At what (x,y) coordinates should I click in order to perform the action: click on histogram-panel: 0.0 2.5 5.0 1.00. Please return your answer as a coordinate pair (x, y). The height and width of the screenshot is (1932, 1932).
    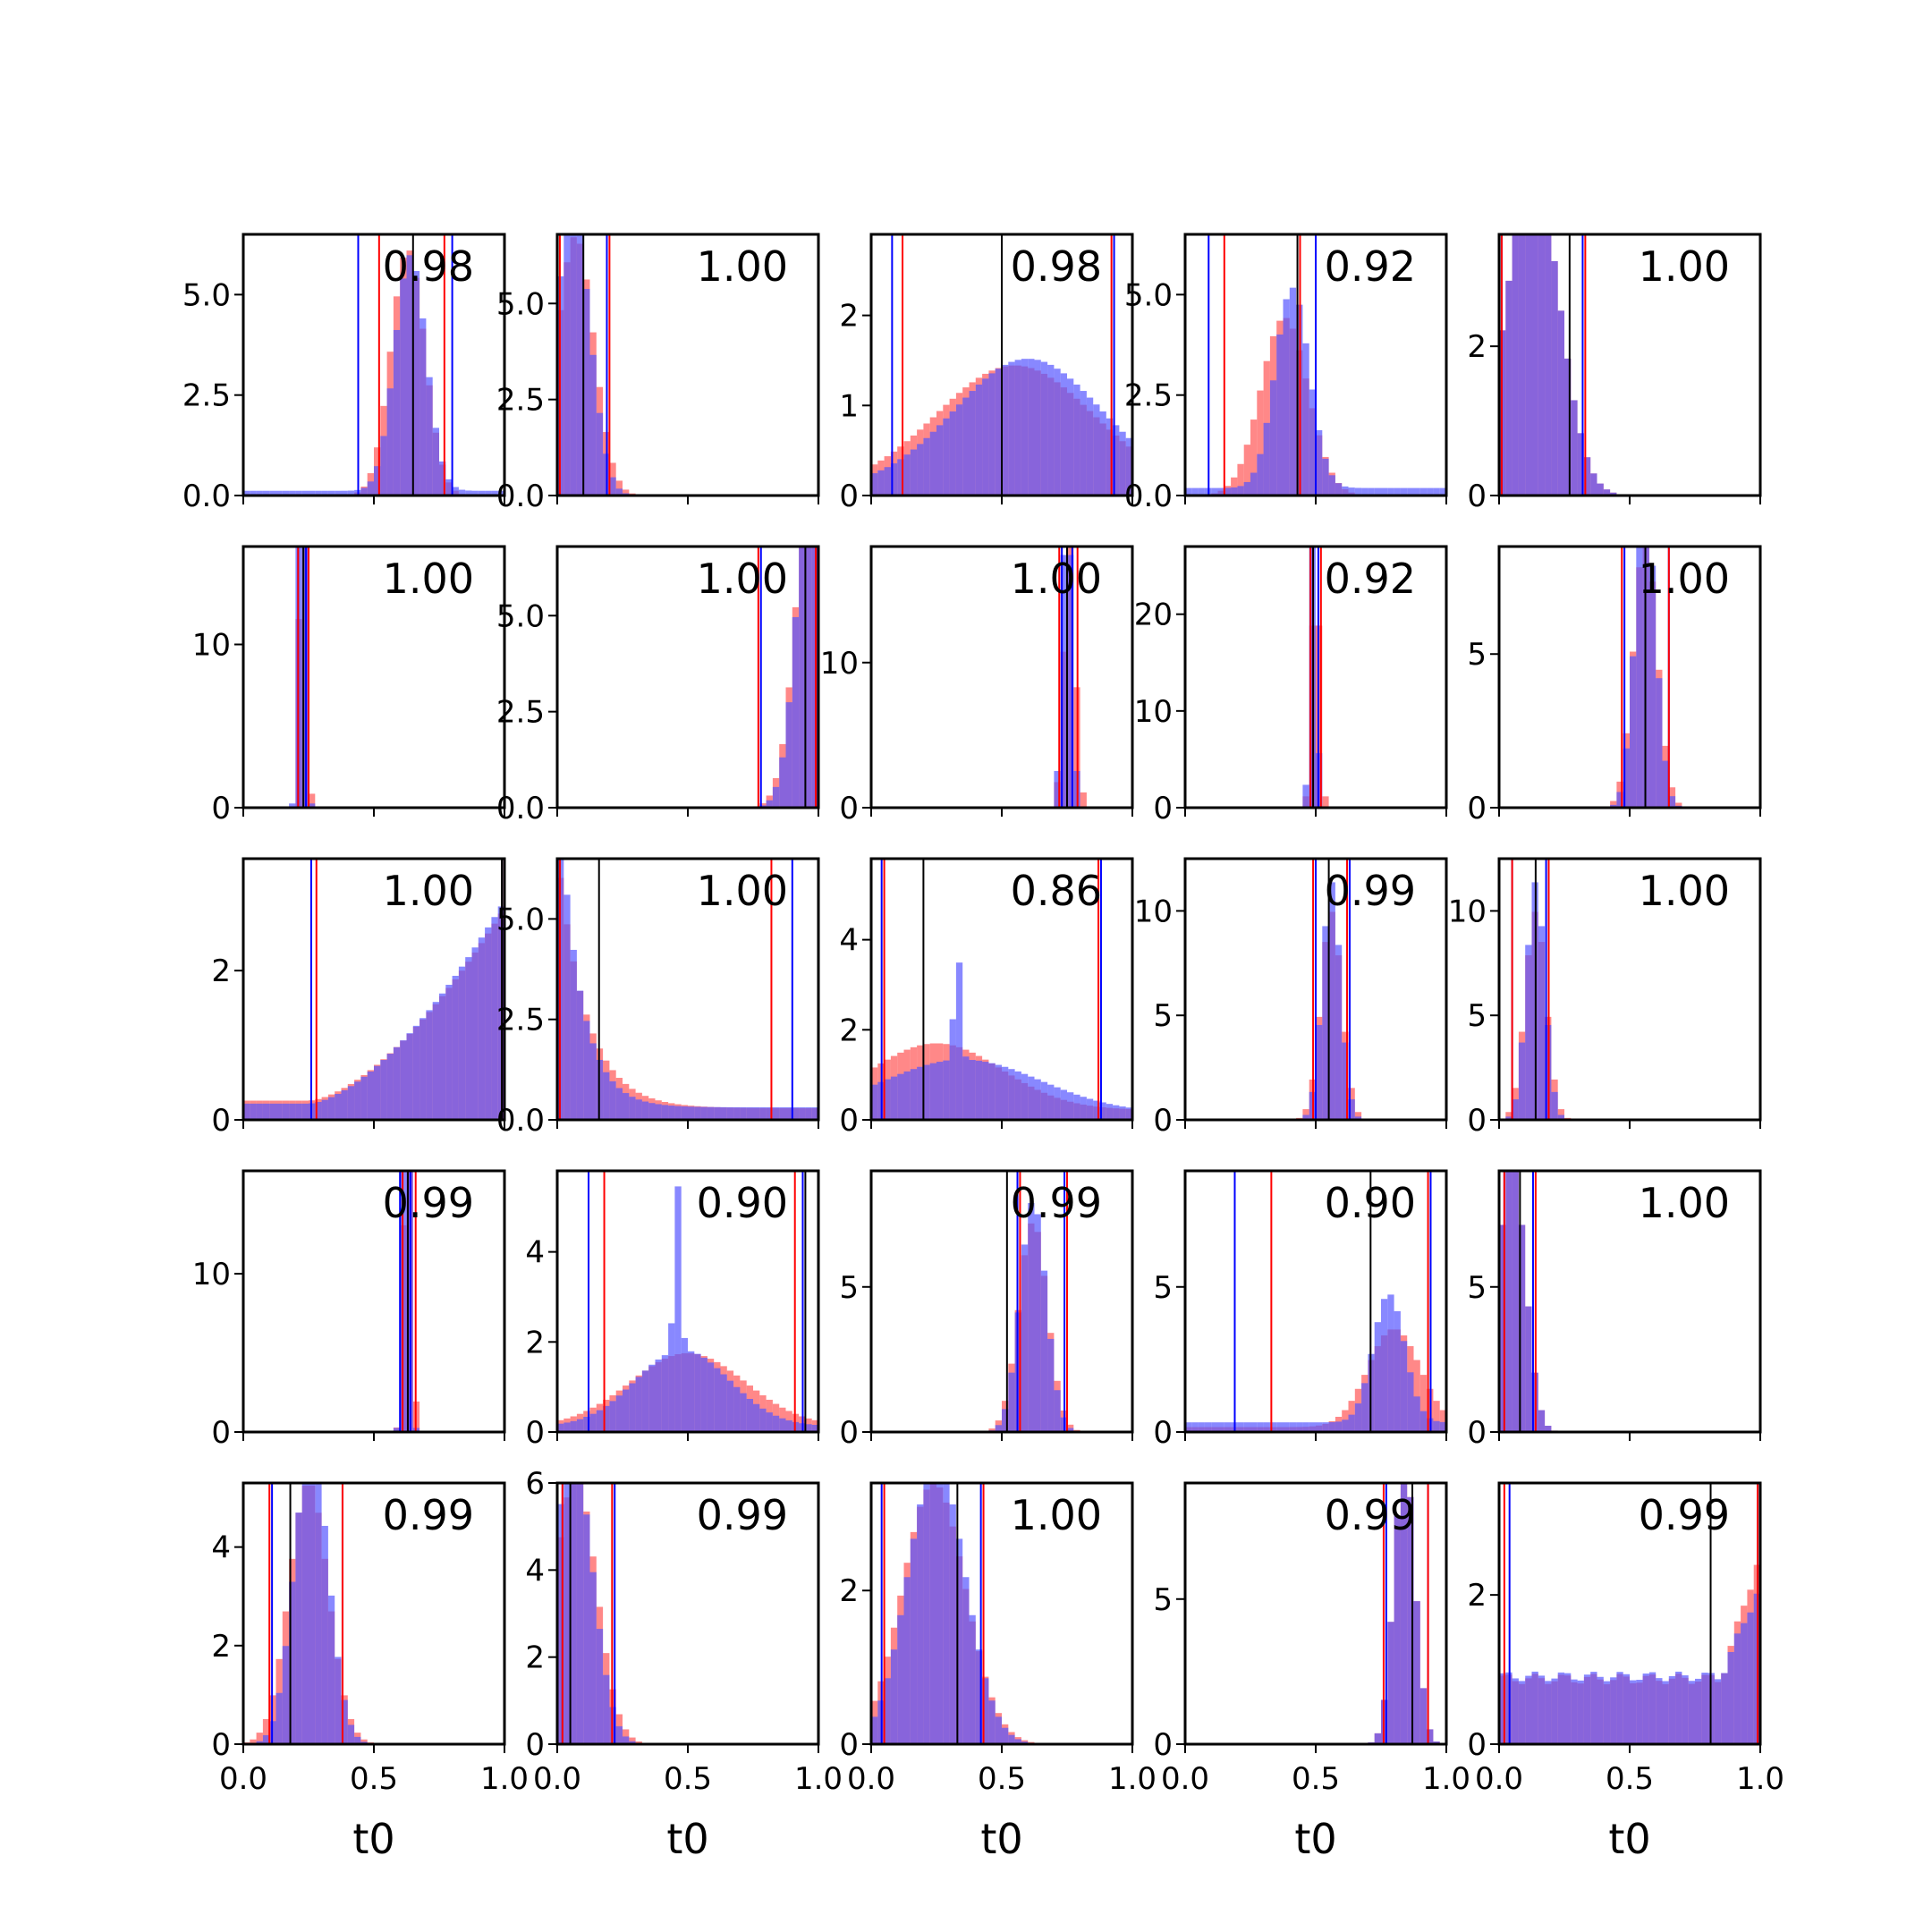
    Looking at the image, I should click on (658, 998).